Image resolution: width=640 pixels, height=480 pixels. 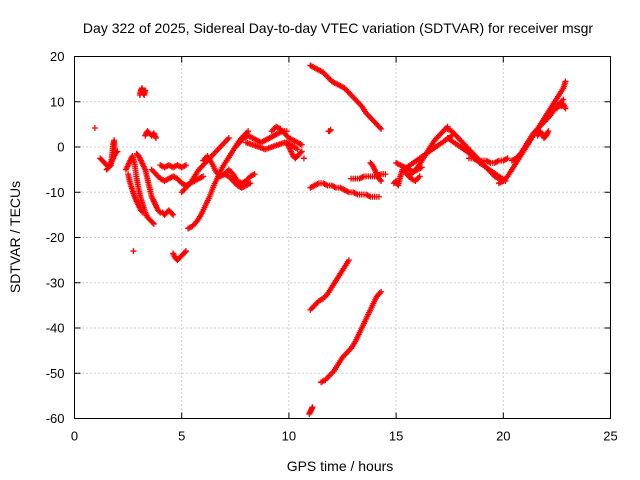 What do you see at coordinates (272, 146) in the screenshot?
I see `series-band-8to10-b` at bounding box center [272, 146].